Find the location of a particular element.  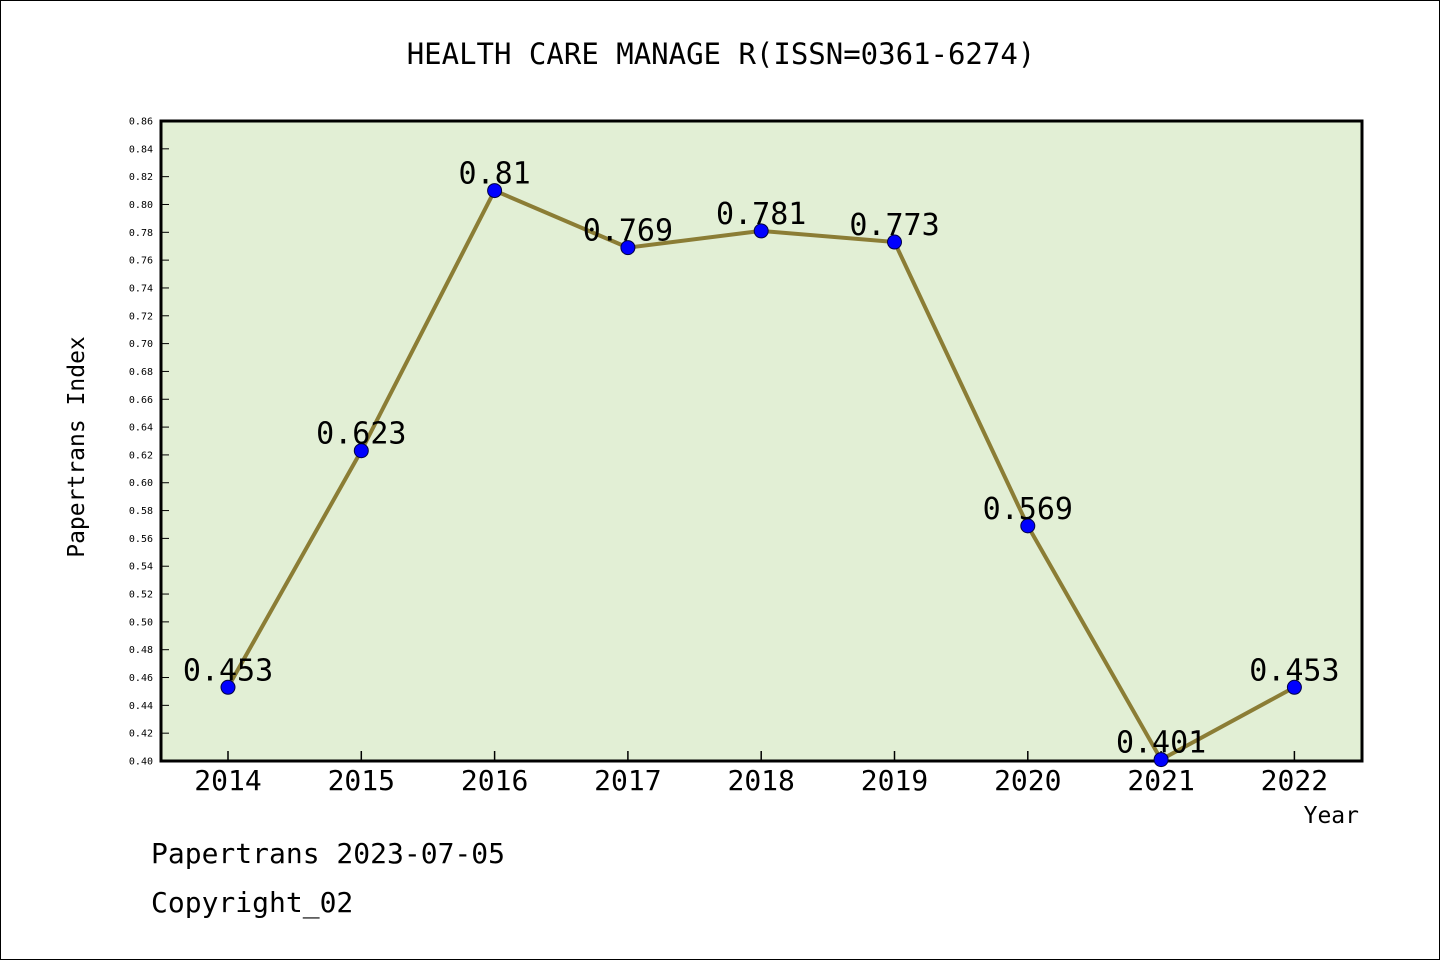

data-label: 0.401 is located at coordinates (1161, 743).